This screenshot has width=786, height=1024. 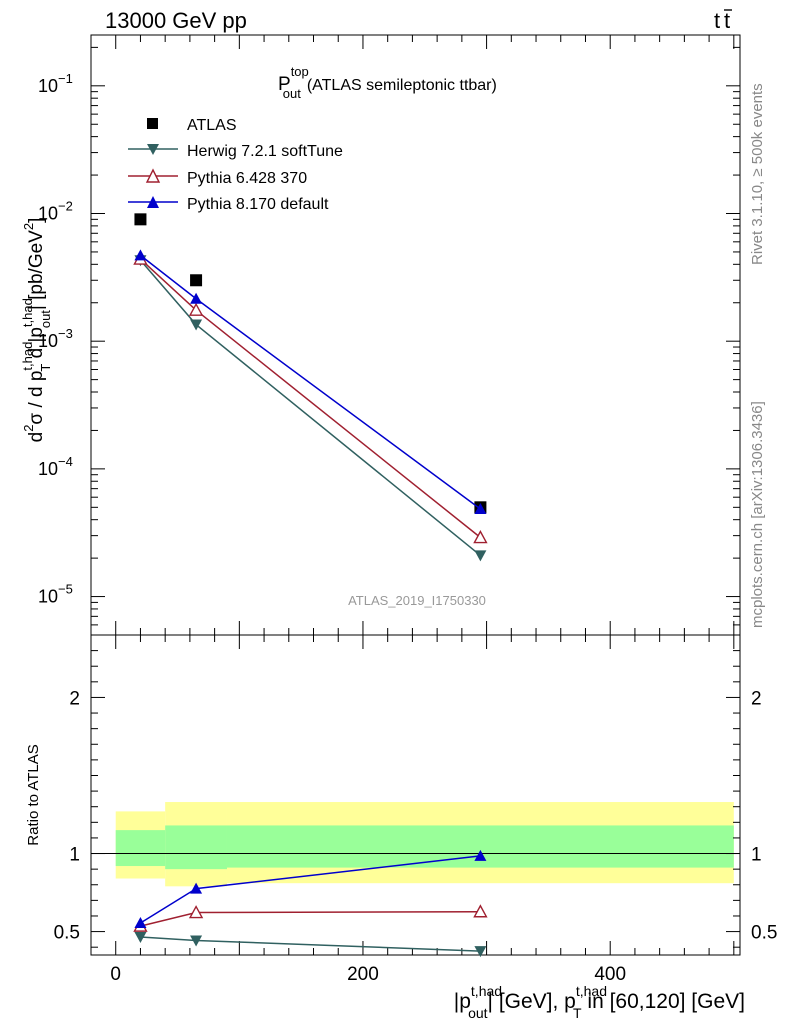 I want to click on process-tbar: t, so click(x=727, y=20).